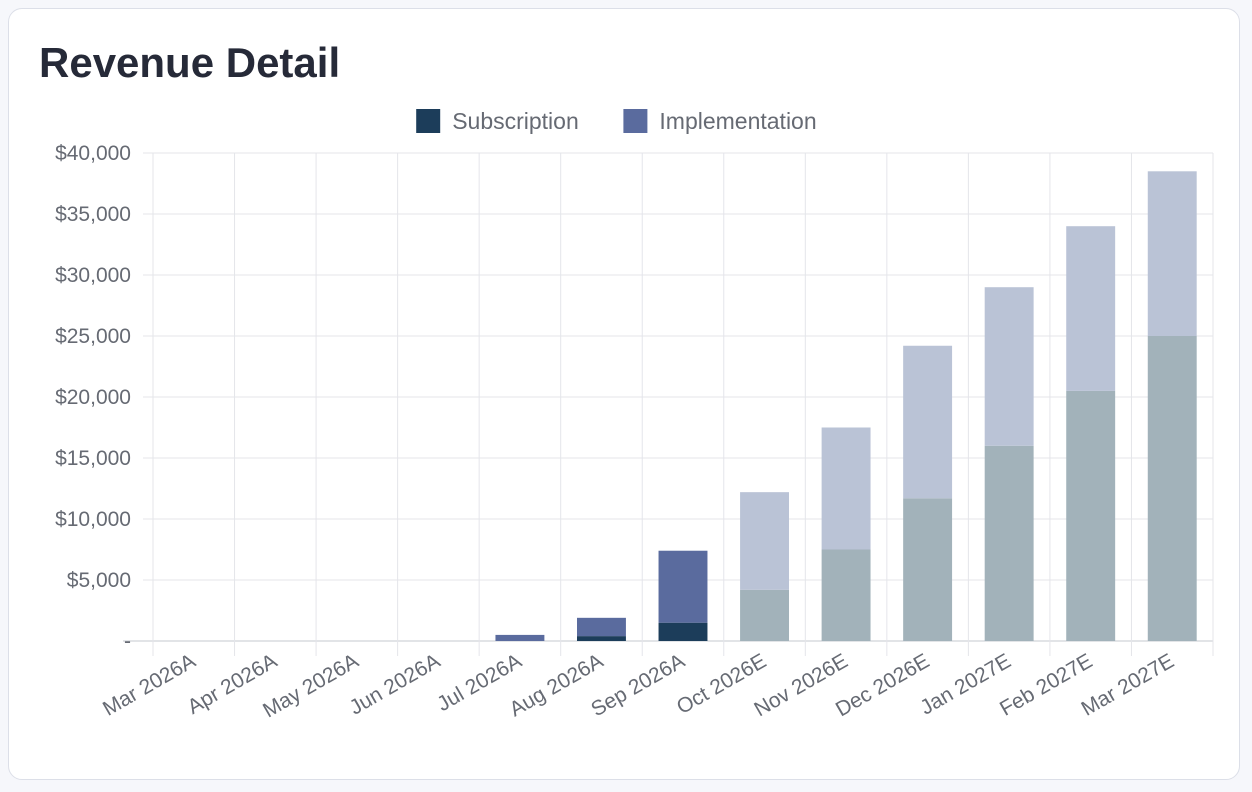 The height and width of the screenshot is (792, 1252). I want to click on y-tick-label: $10,000, so click(93, 519).